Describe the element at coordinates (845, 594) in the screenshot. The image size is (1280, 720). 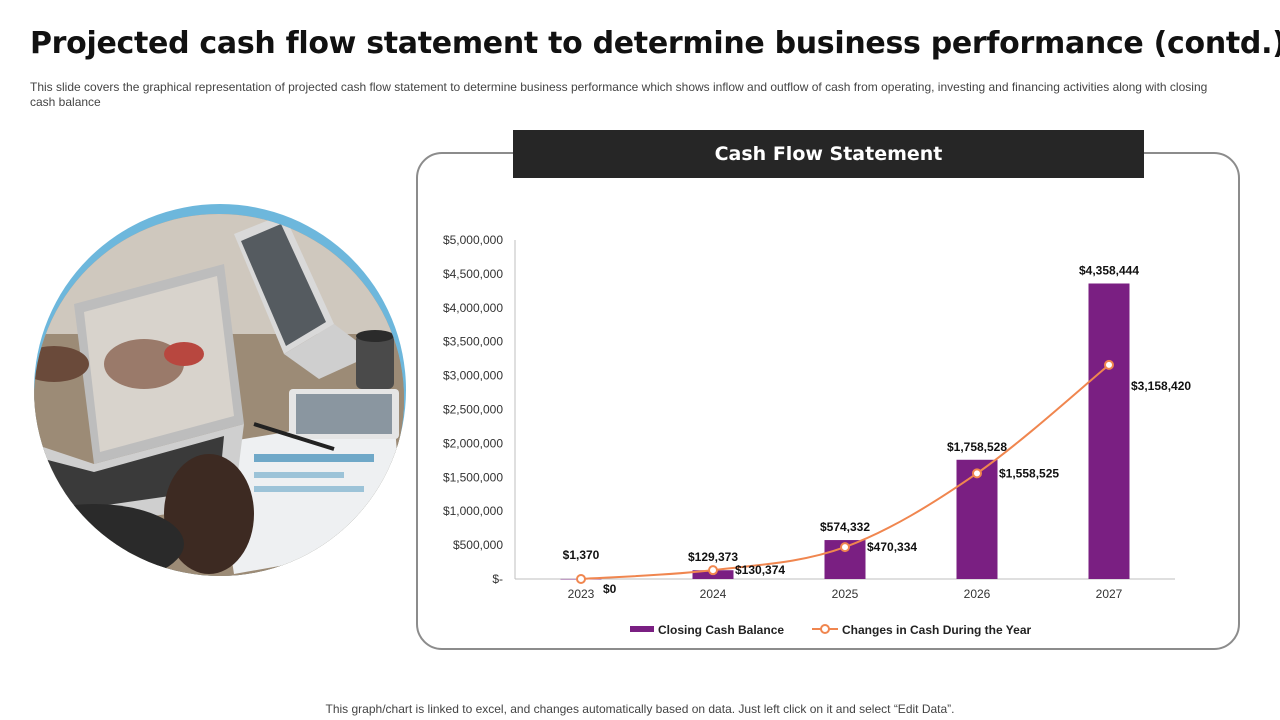
I see `x-tick-label: 2025` at that location.